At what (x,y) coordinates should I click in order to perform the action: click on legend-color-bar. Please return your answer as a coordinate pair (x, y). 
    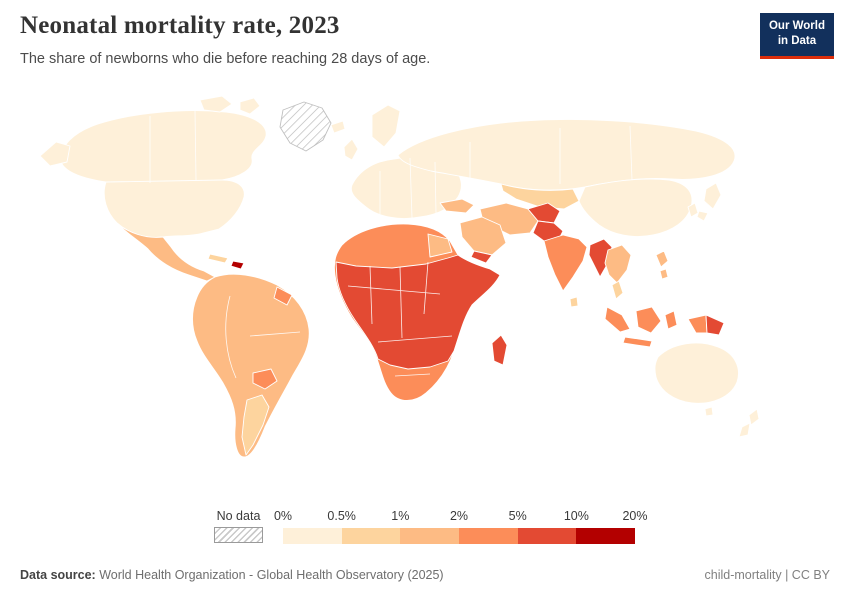
    Looking at the image, I should click on (459, 536).